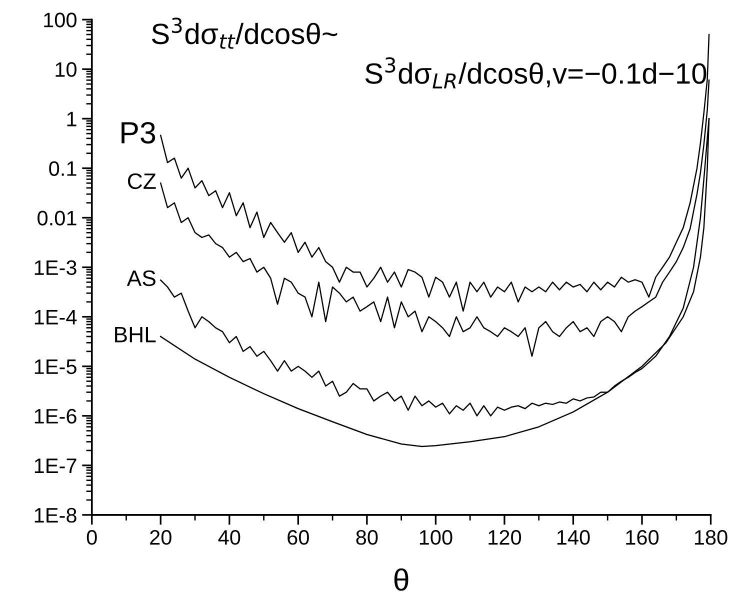 This screenshot has width=735, height=613. I want to click on annotation: S$^{3}$dσ$_{LR}$/dcosθ,v=−0.1d−10, so click(535, 72).